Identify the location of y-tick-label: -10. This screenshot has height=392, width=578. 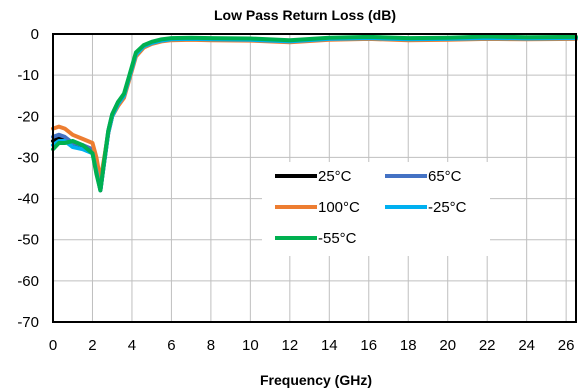
(28, 75).